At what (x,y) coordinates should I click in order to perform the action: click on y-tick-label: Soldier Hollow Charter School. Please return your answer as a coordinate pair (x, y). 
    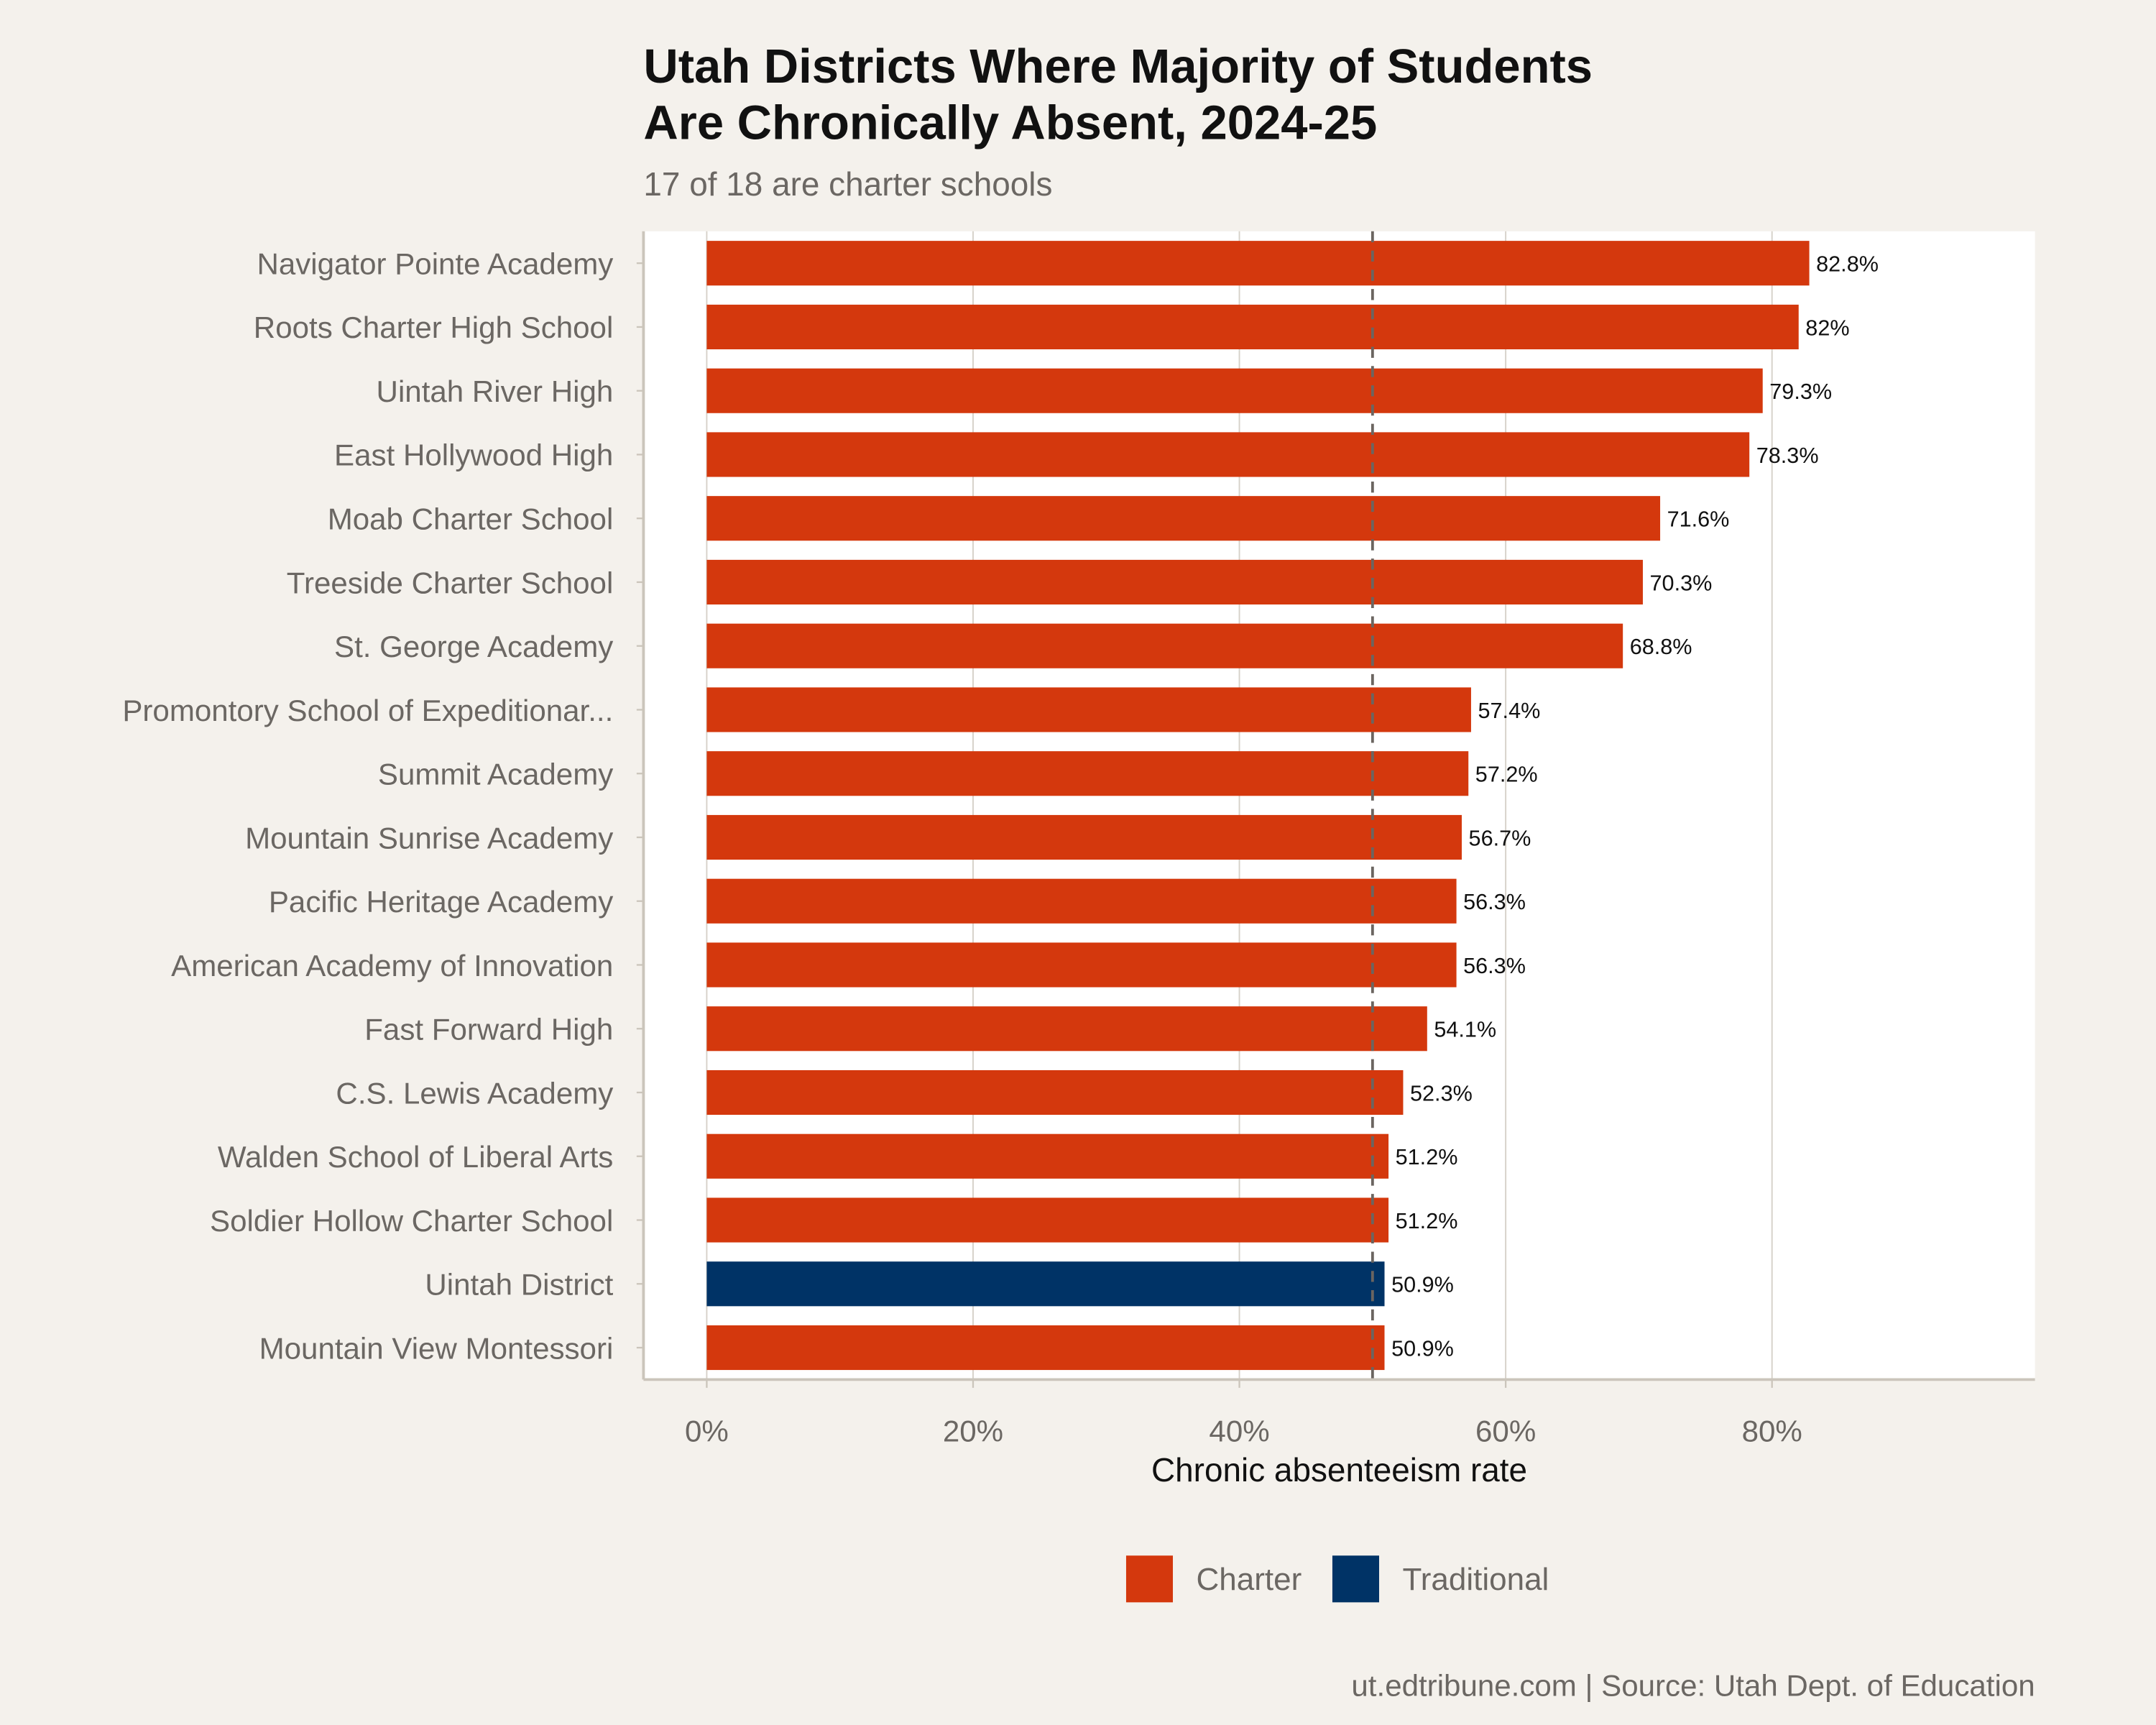
    Looking at the image, I should click on (412, 1221).